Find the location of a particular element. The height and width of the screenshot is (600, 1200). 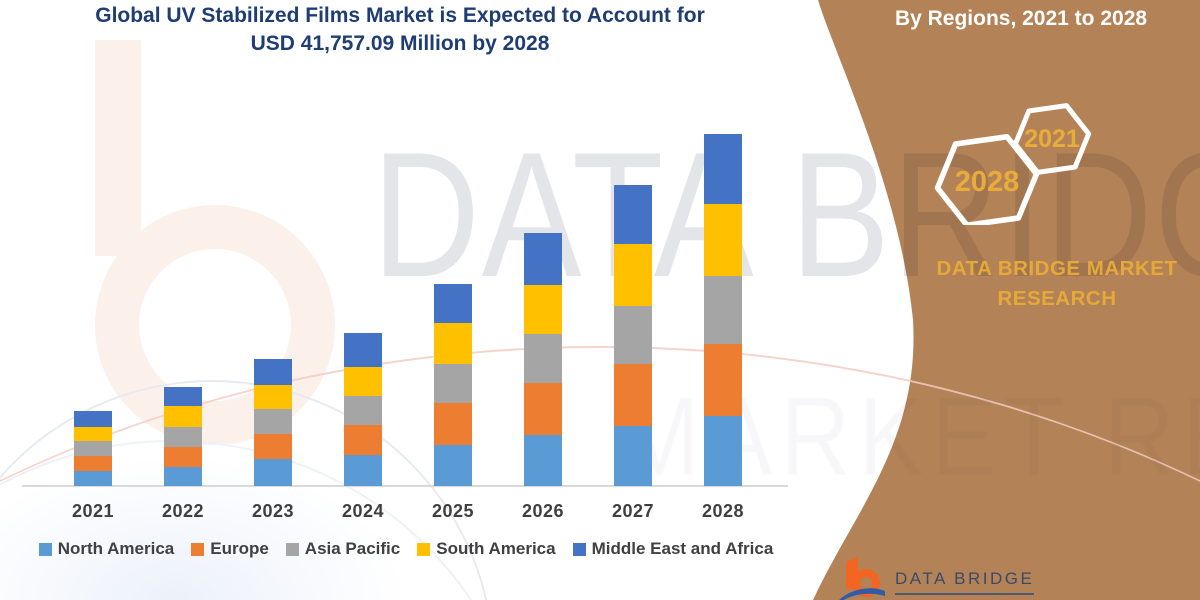

bar-segment-north-america-2027 is located at coordinates (633, 456).